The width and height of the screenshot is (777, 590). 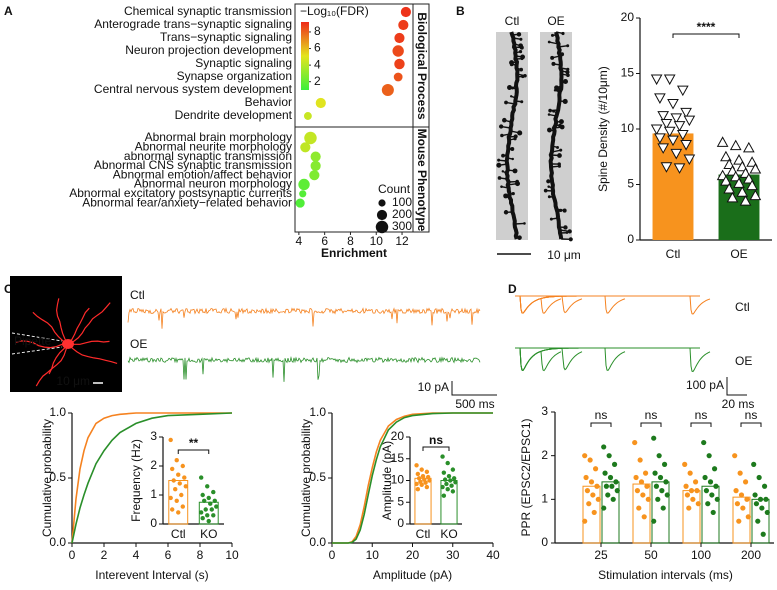 What do you see at coordinates (200, 555) in the screenshot?
I see `x-tick-label: 8` at bounding box center [200, 555].